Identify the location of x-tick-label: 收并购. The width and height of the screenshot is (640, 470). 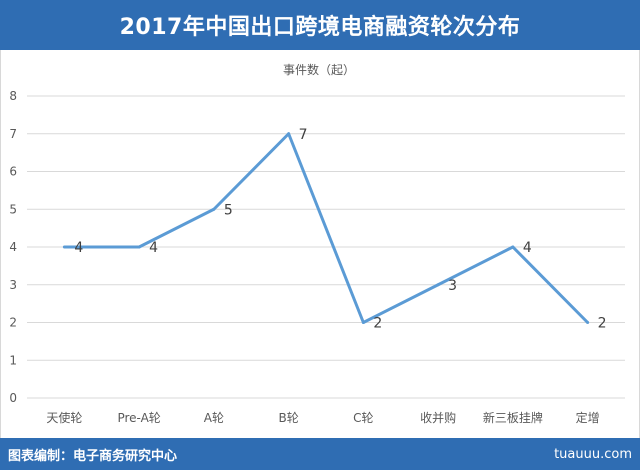
(438, 417).